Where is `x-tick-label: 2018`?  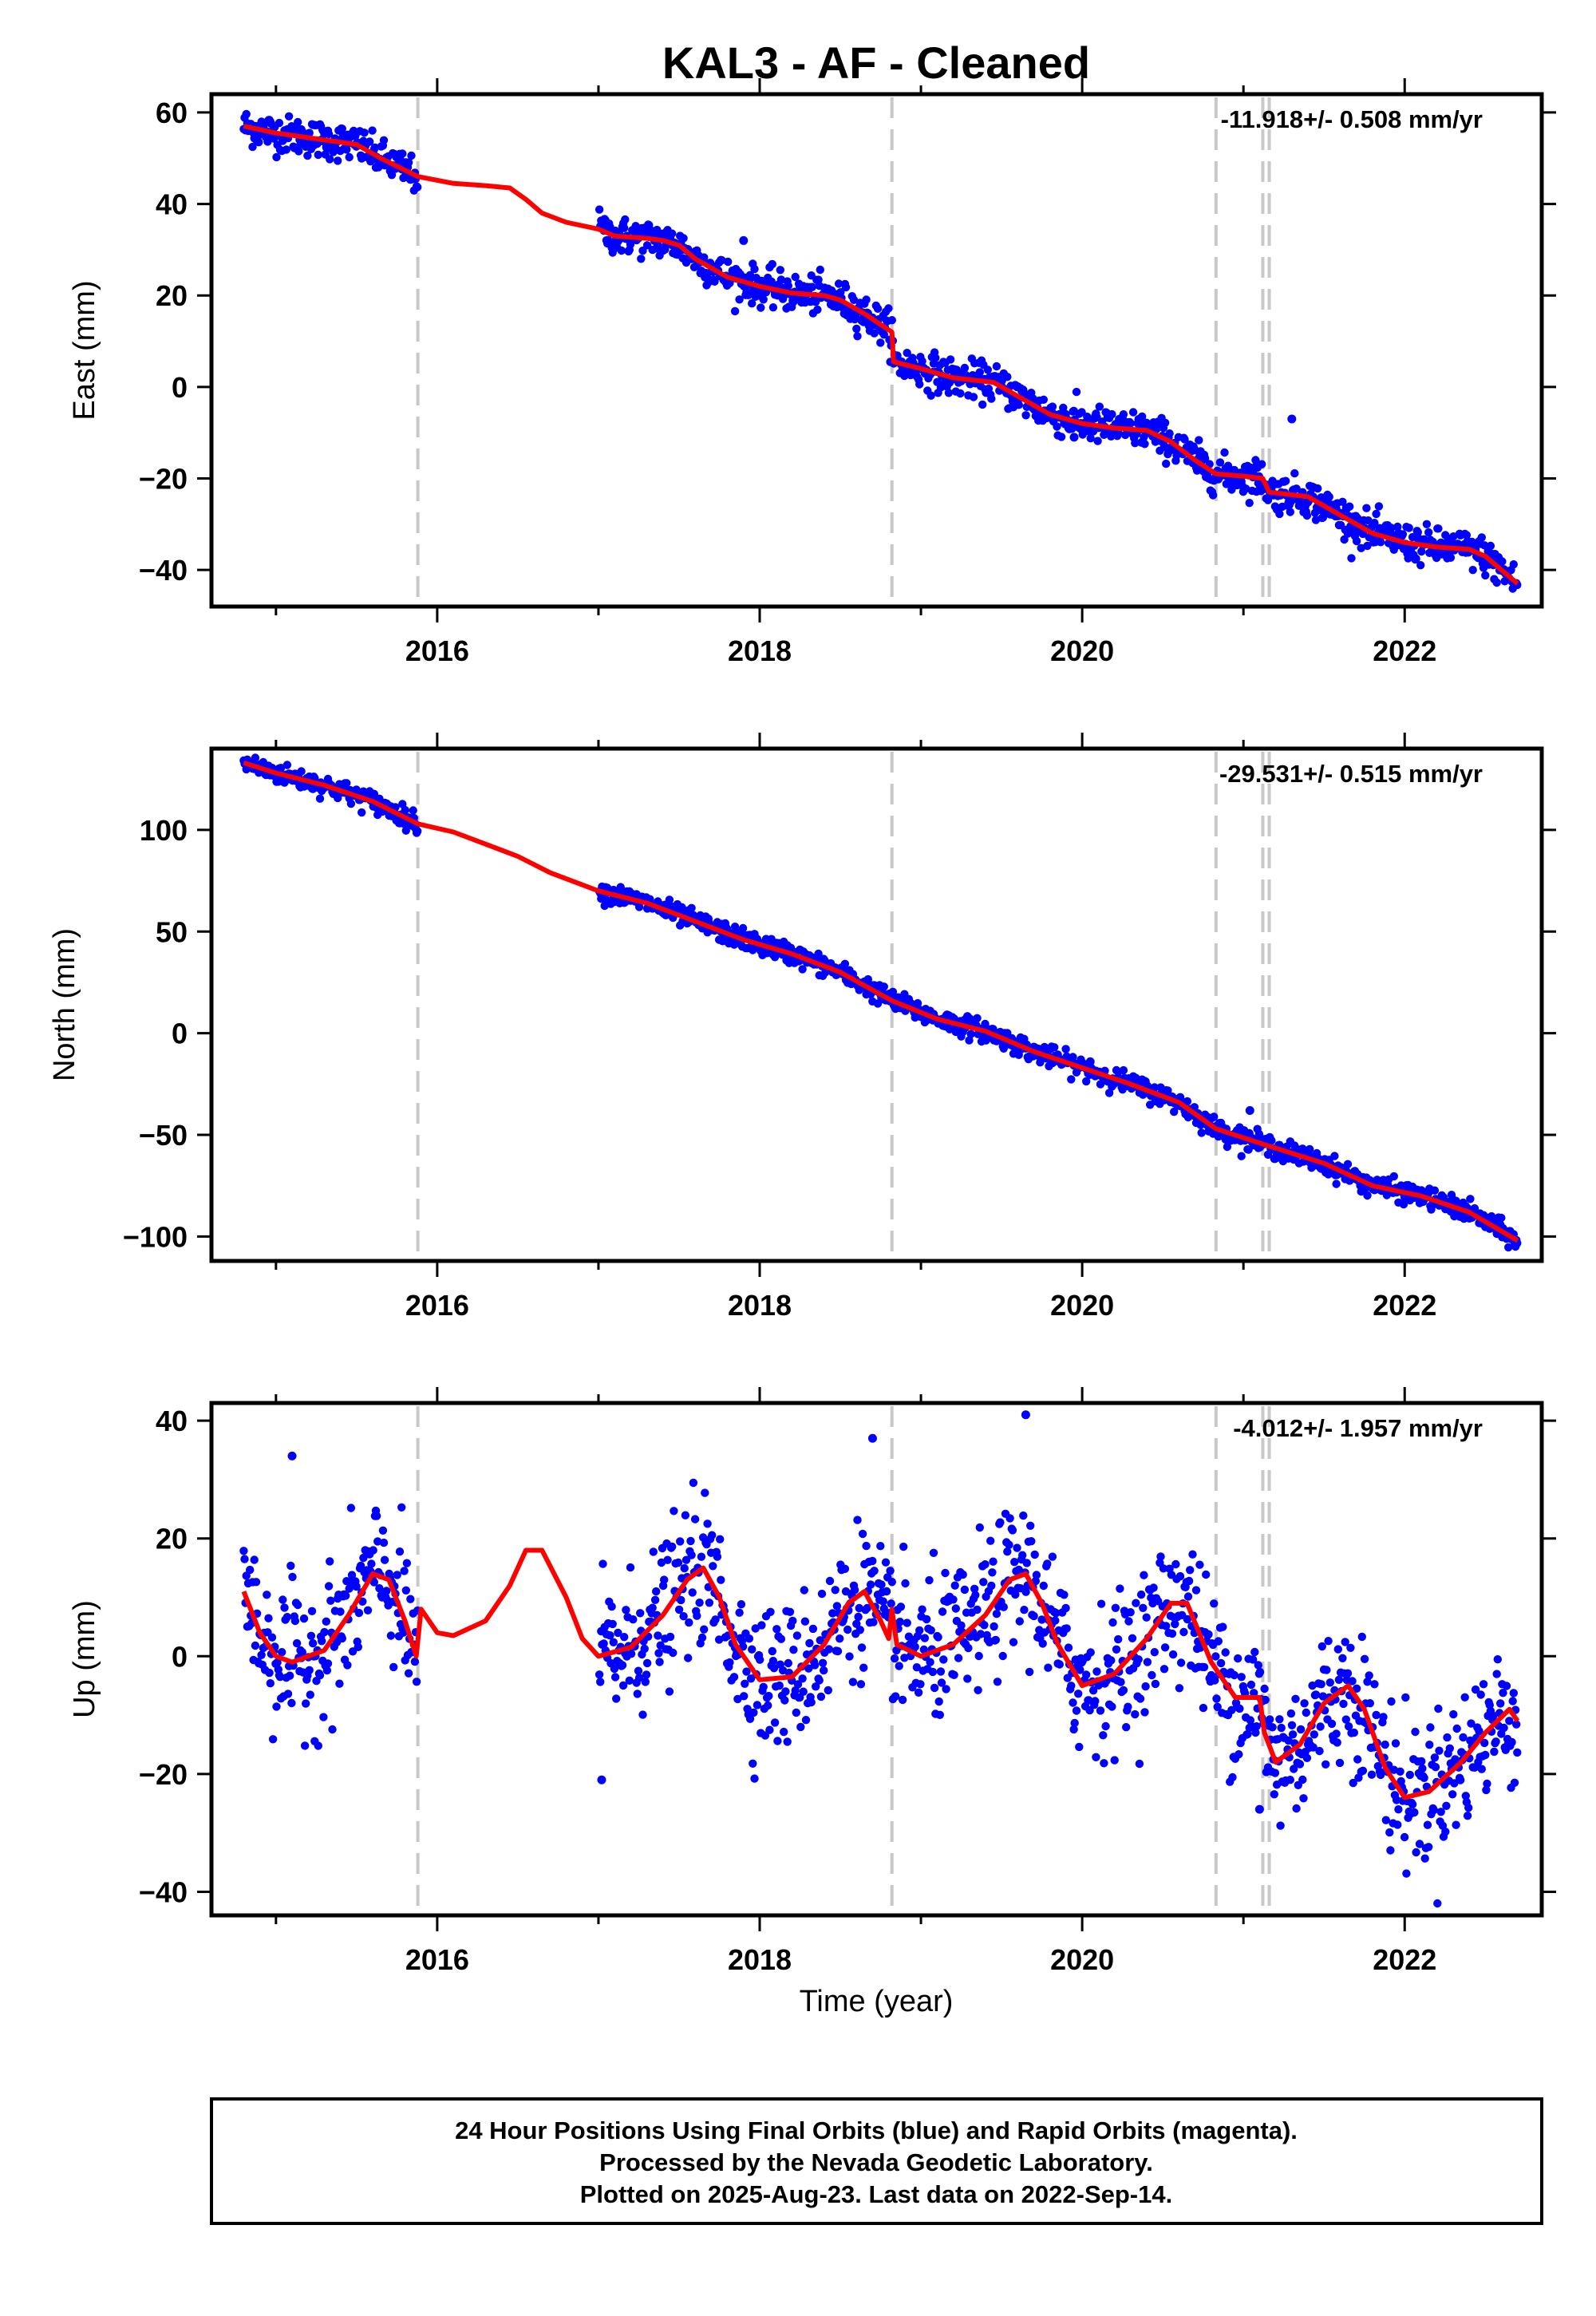
x-tick-label: 2018 is located at coordinates (760, 650).